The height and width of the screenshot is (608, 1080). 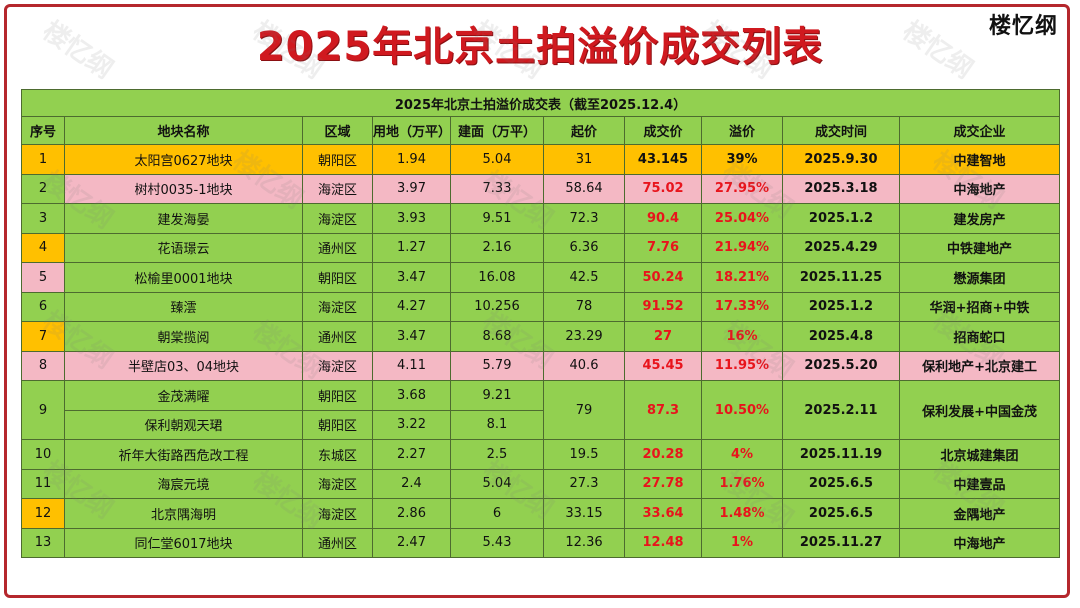 What do you see at coordinates (497, 424) in the screenshot?
I see `cell-gfa: 8.1` at bounding box center [497, 424].